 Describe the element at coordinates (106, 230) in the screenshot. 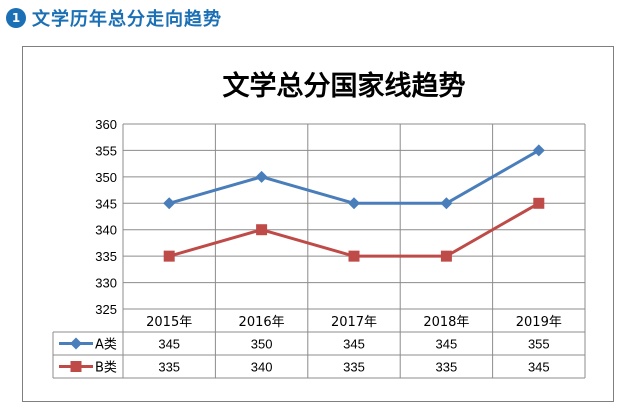

I see `y-tick-label: 340` at that location.